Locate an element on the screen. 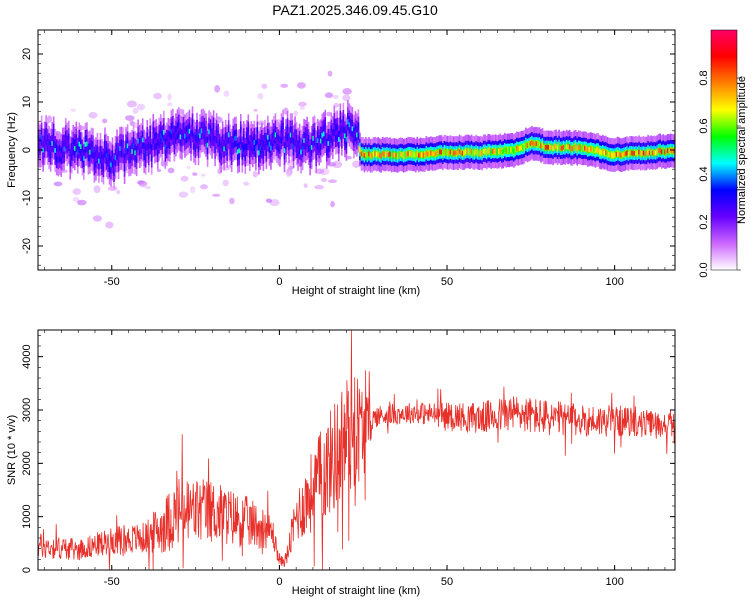 The width and height of the screenshot is (750, 600). colorbar-tick-label: 0.4 is located at coordinates (704, 173).